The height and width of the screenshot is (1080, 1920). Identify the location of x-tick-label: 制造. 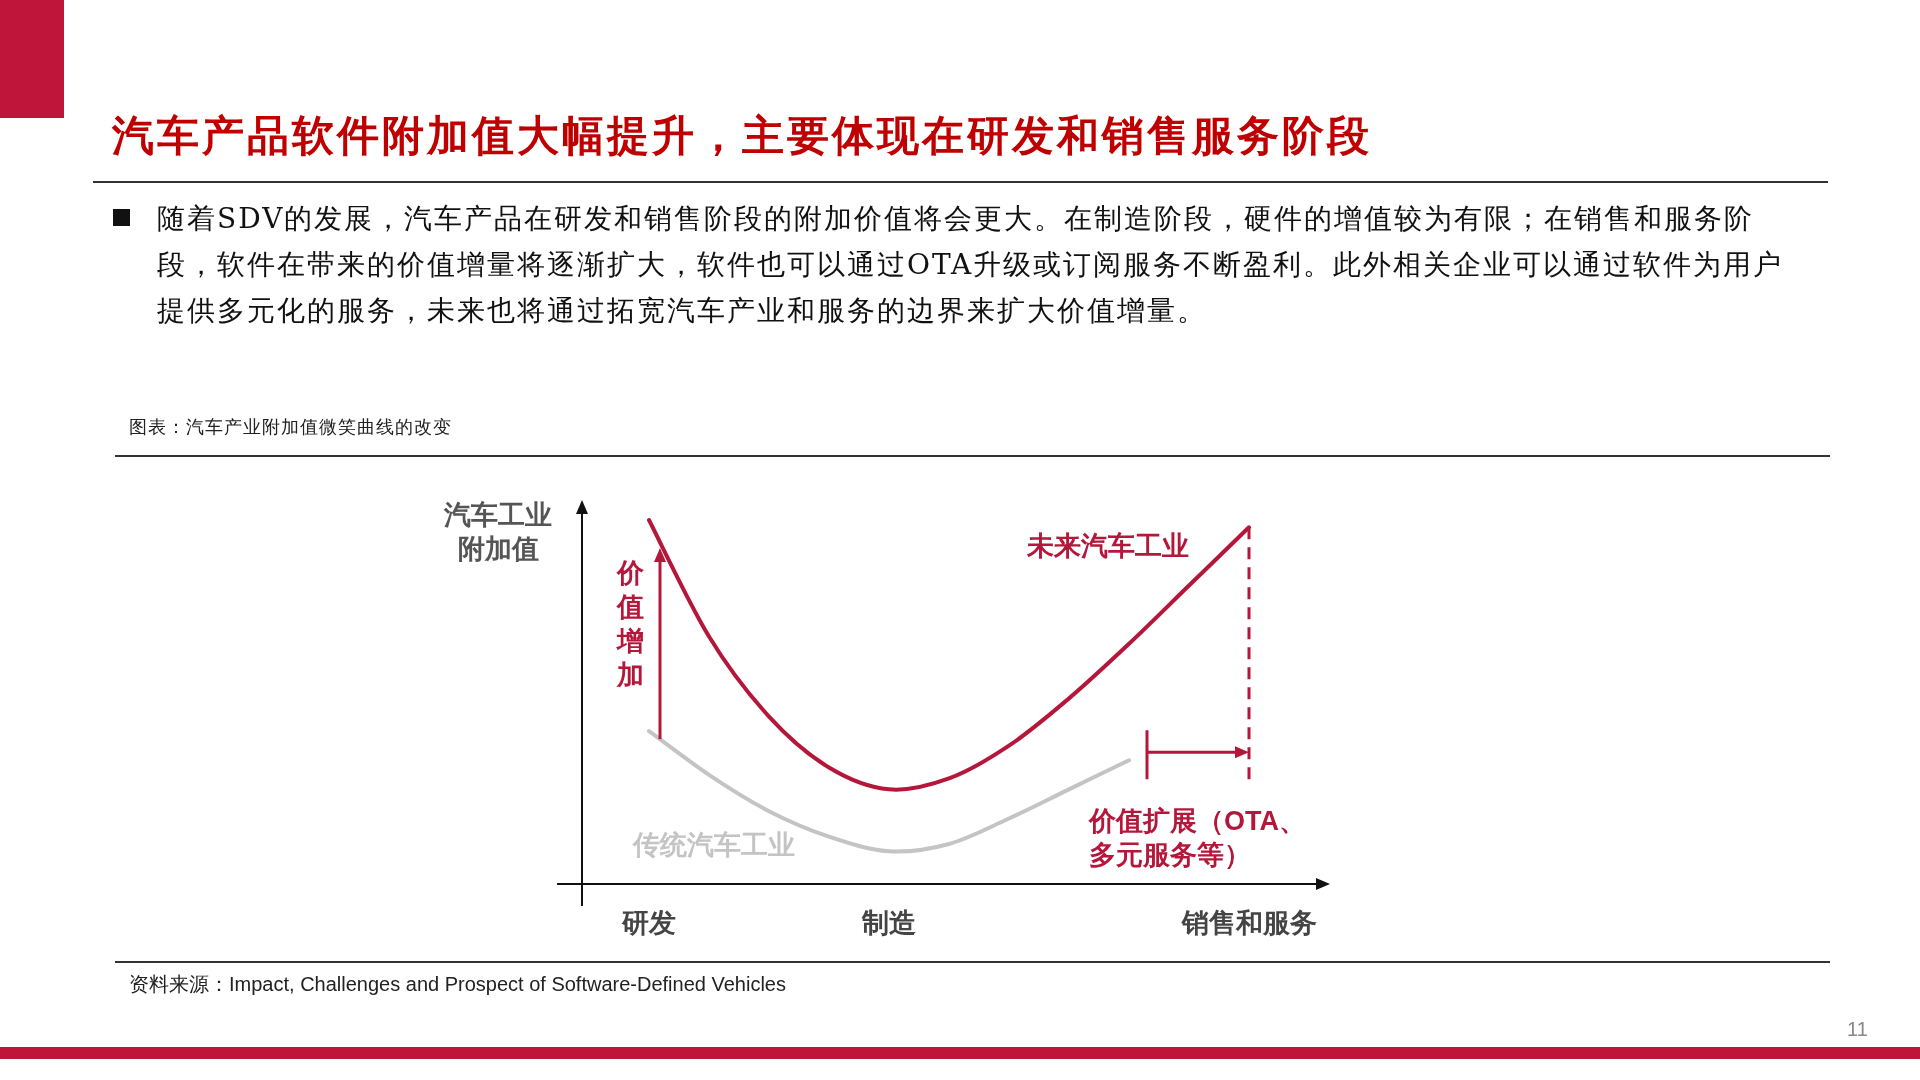
(888, 923).